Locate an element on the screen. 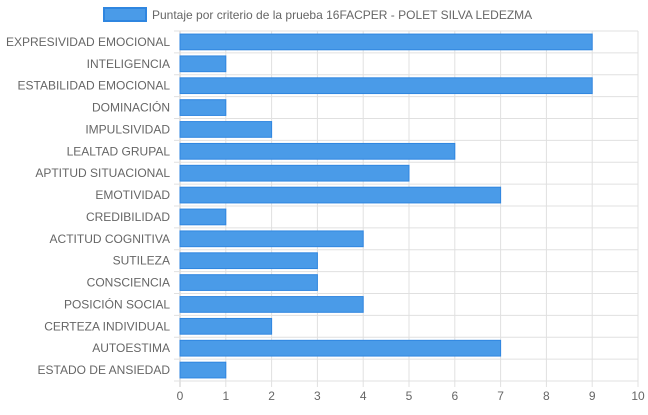 This screenshot has width=648, height=415. x-tick-label: 7 is located at coordinates (500, 396).